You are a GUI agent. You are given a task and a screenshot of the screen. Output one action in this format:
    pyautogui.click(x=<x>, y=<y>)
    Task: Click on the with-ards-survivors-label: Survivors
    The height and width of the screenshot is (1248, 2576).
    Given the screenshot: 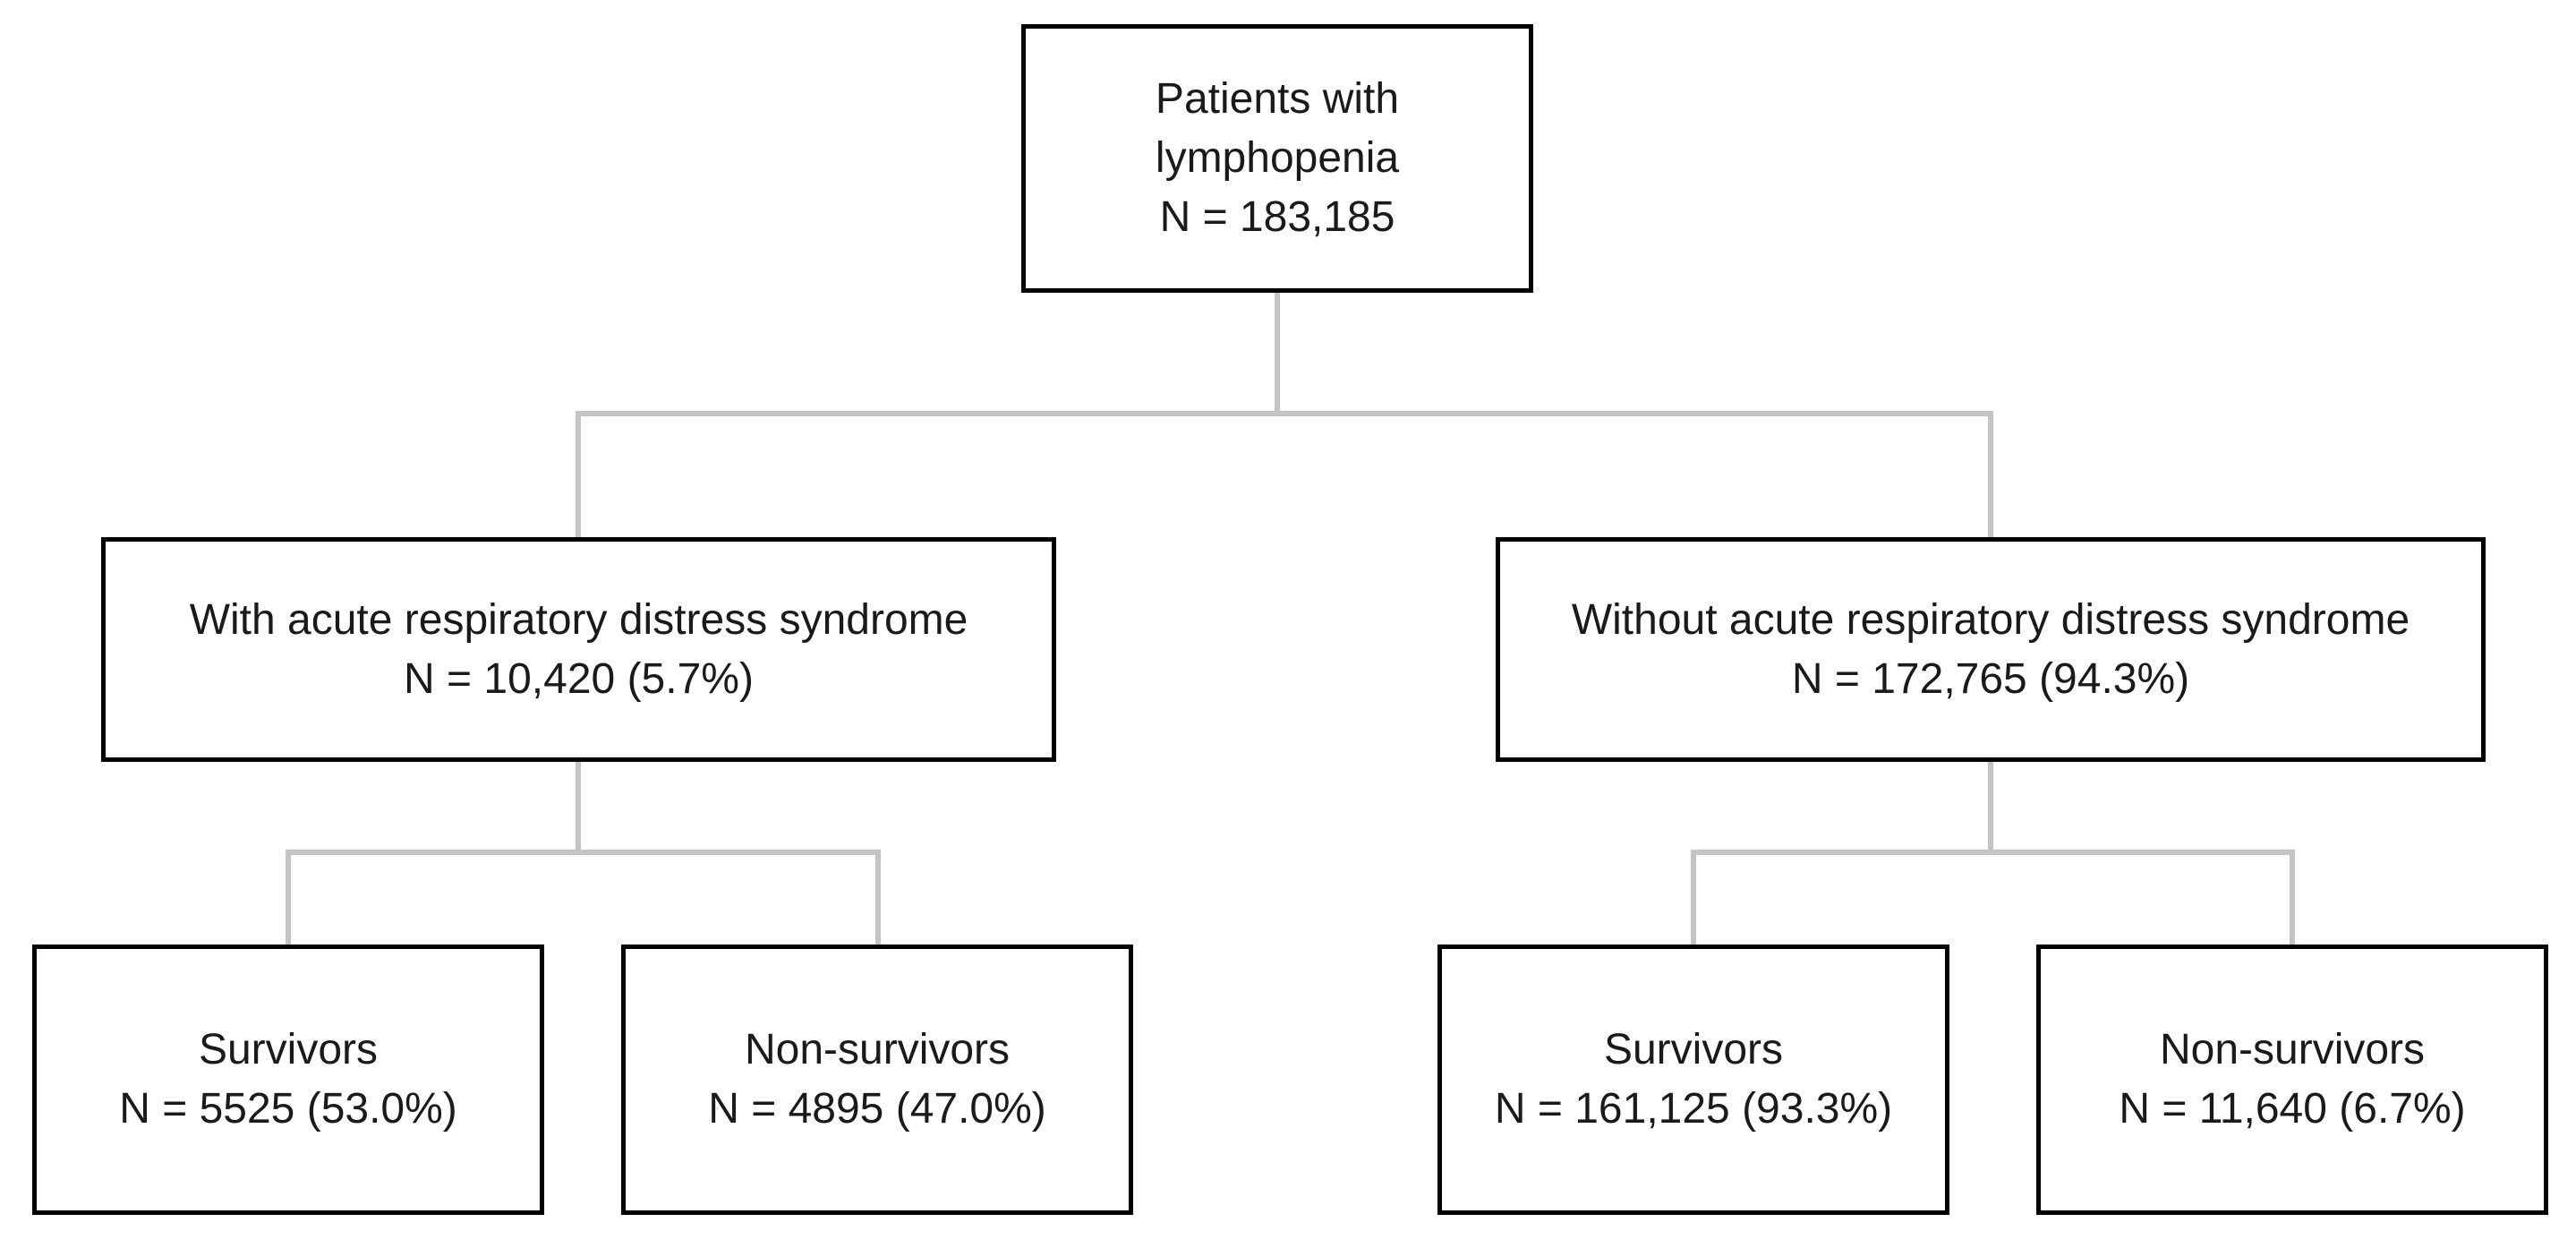 What is the action you would take?
    pyautogui.click(x=288, y=1049)
    